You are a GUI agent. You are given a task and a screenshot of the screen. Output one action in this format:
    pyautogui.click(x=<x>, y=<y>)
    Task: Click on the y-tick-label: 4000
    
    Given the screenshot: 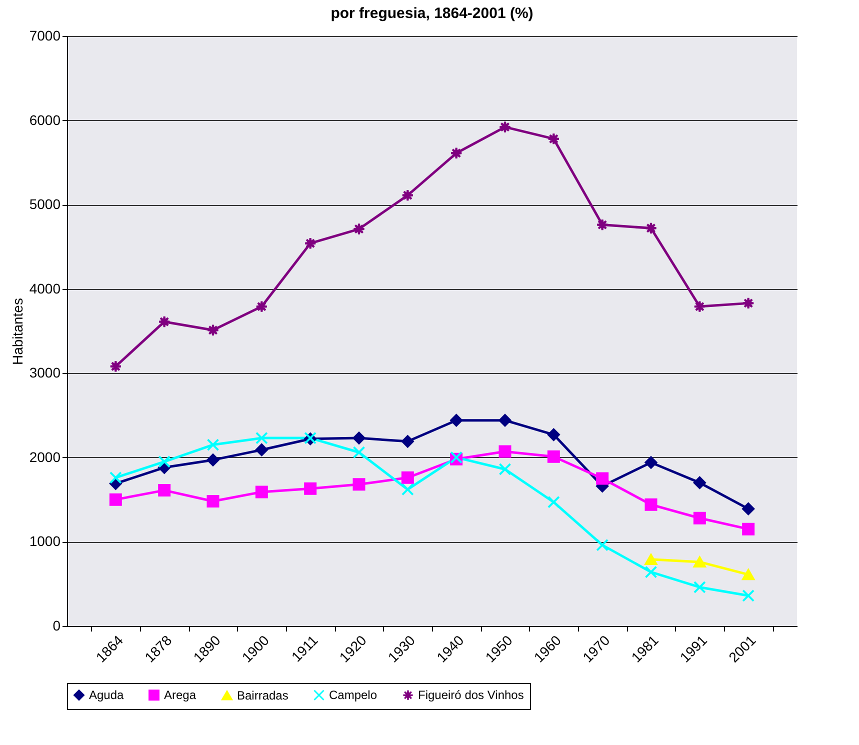 What is the action you would take?
    pyautogui.click(x=45, y=288)
    